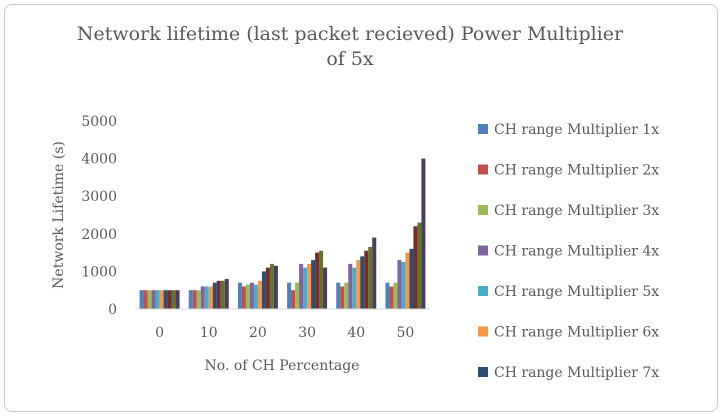  What do you see at coordinates (209, 333) in the screenshot?
I see `x-tick-label: 10` at bounding box center [209, 333].